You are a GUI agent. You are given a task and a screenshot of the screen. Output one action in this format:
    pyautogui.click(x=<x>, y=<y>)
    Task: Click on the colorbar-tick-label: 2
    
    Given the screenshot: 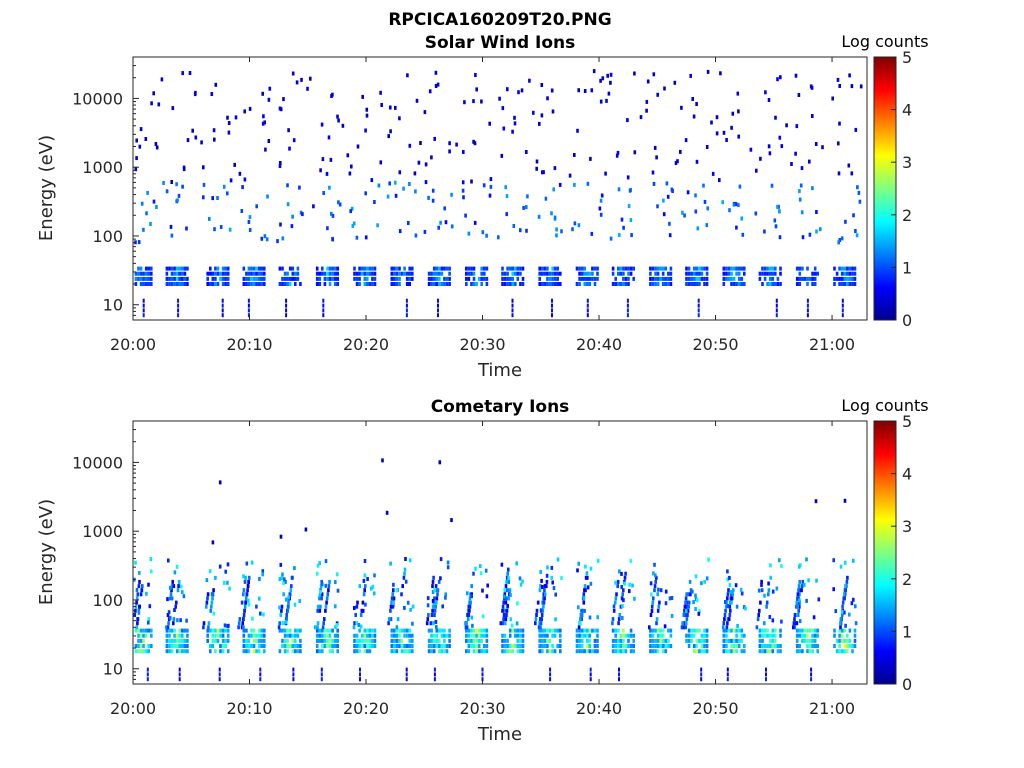 What is the action you would take?
    pyautogui.click(x=907, y=215)
    